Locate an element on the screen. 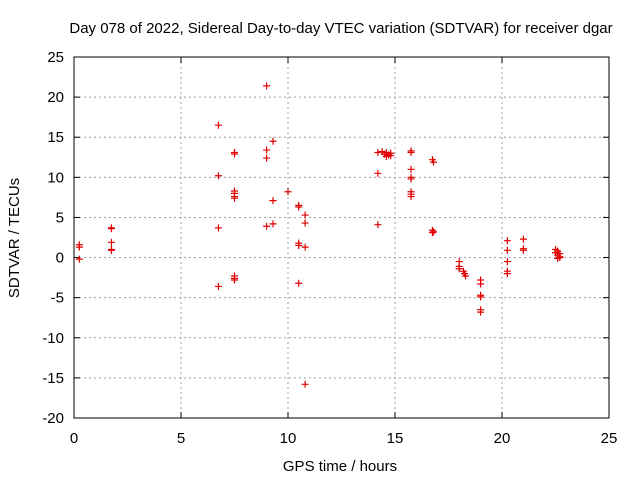 The image size is (640, 480). y-tick-label: 15 is located at coordinates (55, 137).